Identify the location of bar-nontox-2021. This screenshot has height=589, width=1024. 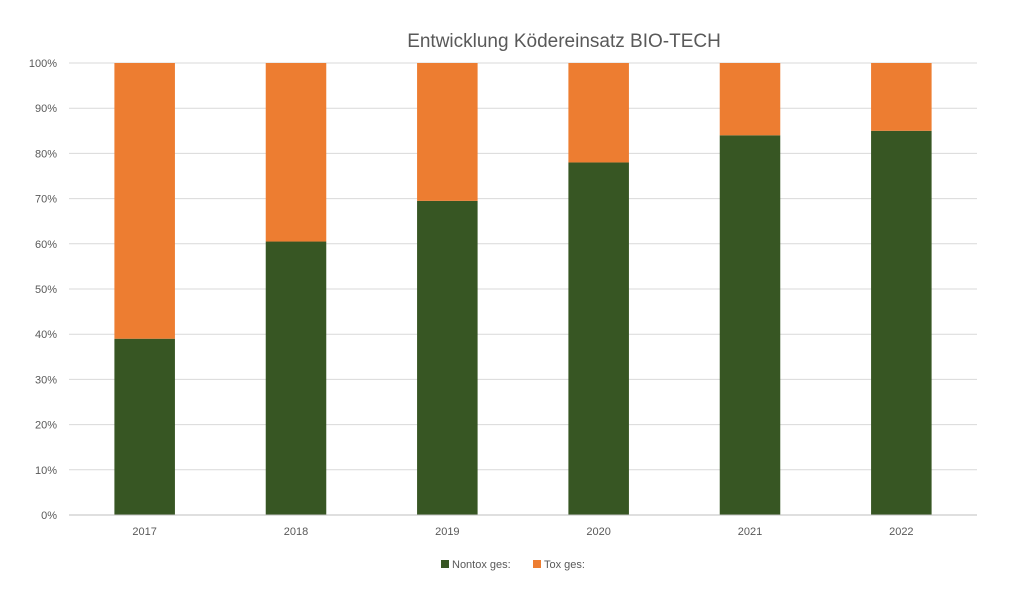
(750, 325).